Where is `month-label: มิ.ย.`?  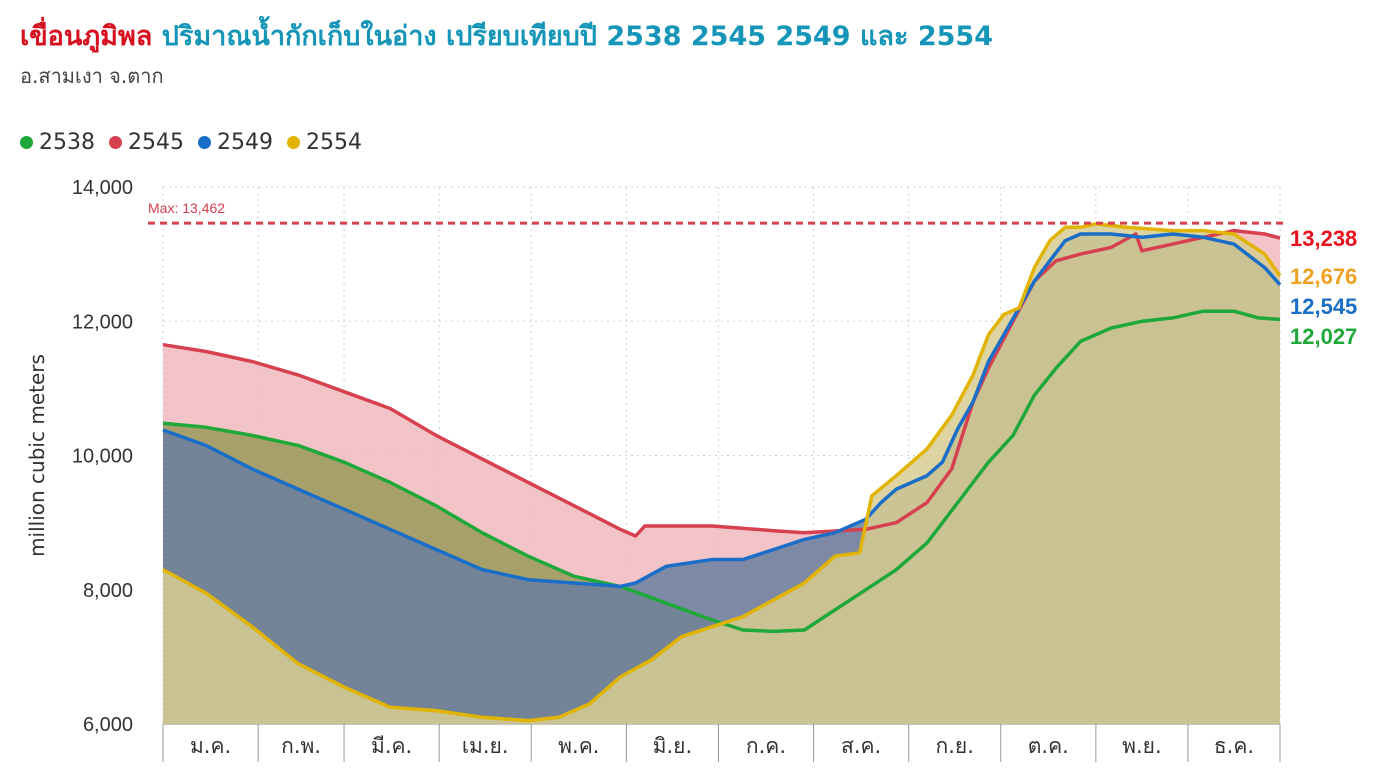 month-label: มิ.ย. is located at coordinates (673, 746).